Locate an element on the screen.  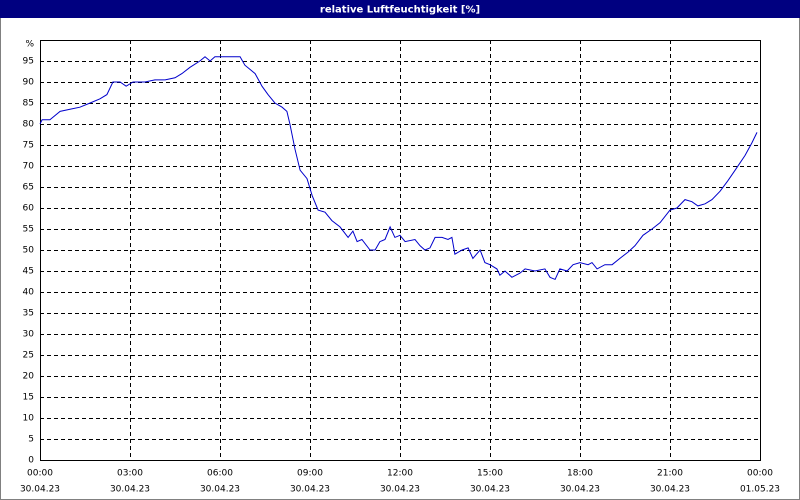
y-tick-label: 35 is located at coordinates (28, 314).